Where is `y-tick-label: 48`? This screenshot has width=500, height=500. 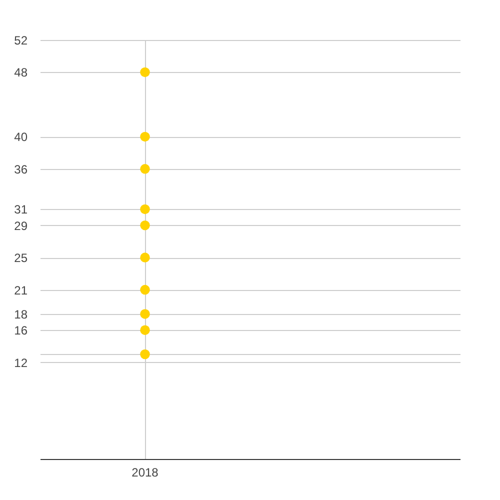 y-tick-label: 48 is located at coordinates (21, 73).